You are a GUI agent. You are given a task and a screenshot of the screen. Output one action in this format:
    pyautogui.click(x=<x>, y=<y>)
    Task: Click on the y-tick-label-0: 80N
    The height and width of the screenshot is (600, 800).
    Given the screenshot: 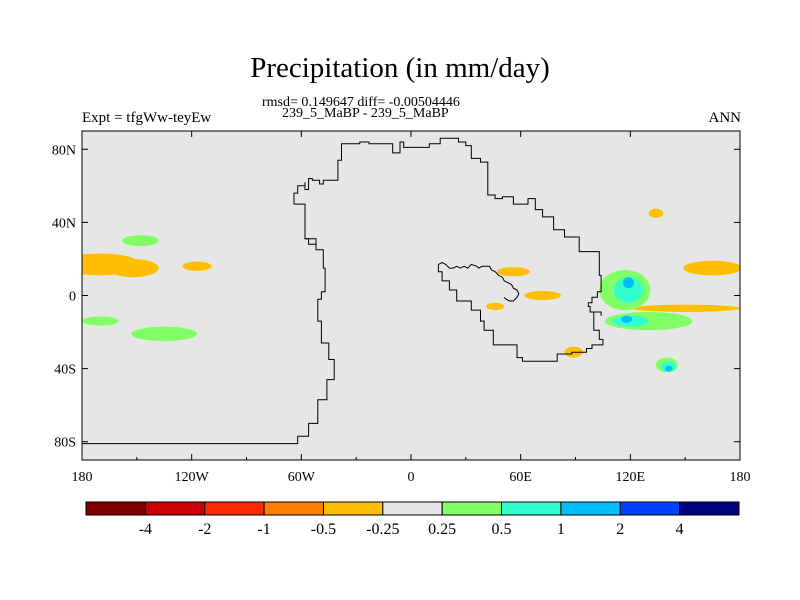 What is the action you would take?
    pyautogui.click(x=64, y=150)
    